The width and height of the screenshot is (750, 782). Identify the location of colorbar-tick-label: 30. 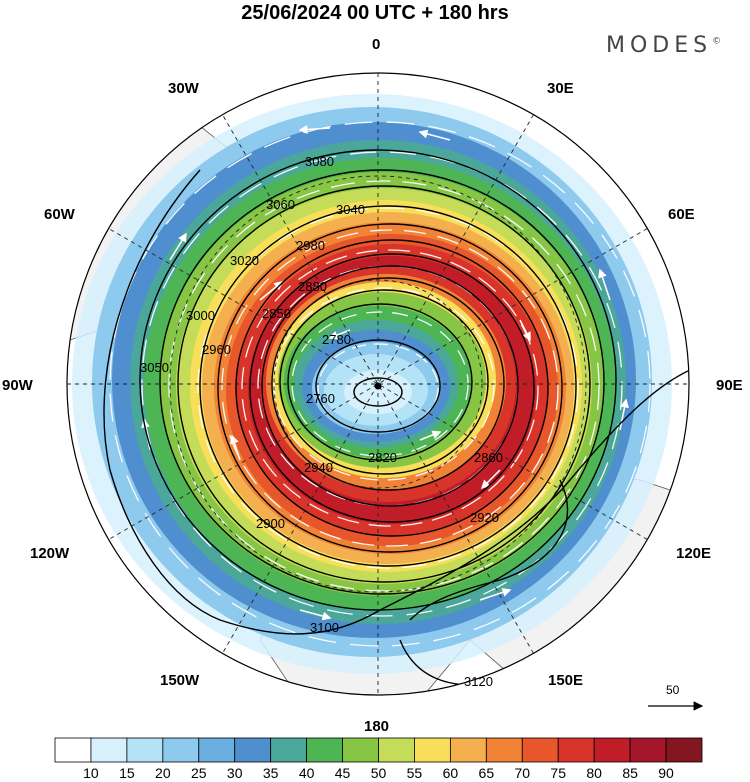
(235, 773).